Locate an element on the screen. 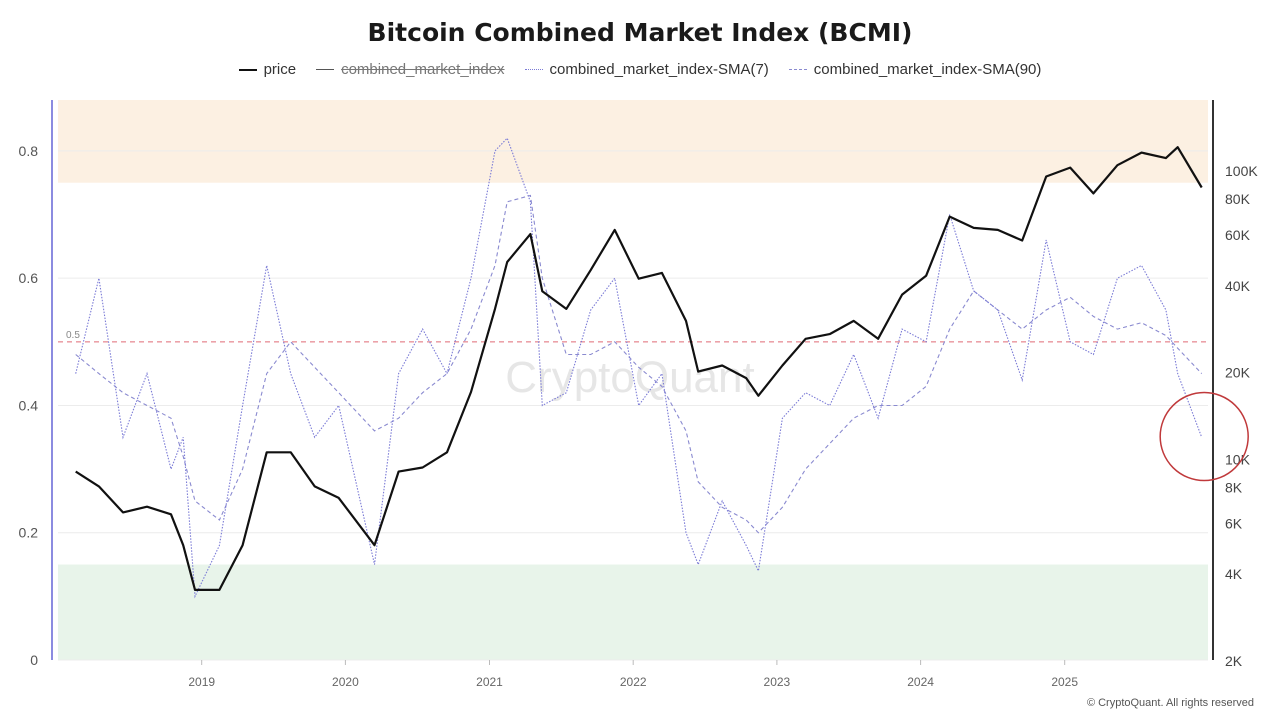 The width and height of the screenshot is (1280, 724). legend-swatch-sma90 is located at coordinates (797, 69).